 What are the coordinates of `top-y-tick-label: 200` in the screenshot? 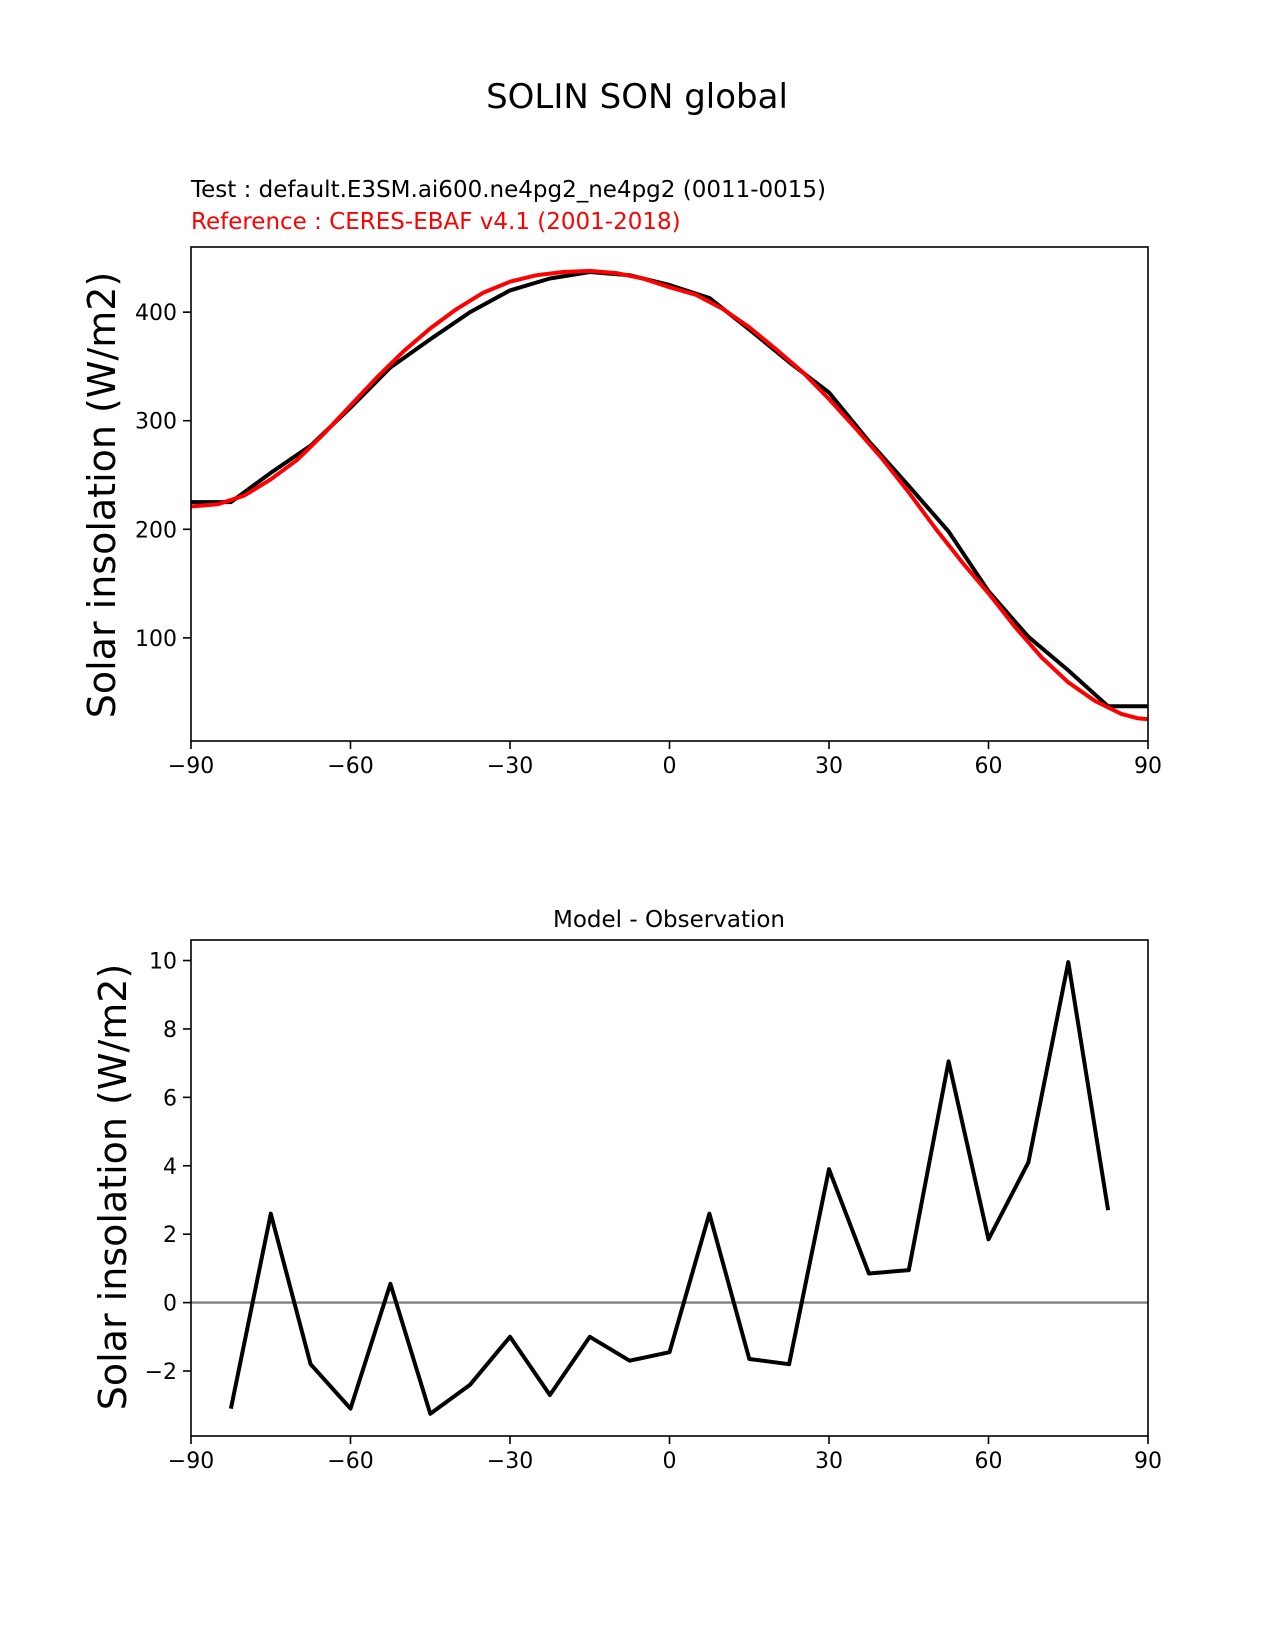 It's located at (156, 530).